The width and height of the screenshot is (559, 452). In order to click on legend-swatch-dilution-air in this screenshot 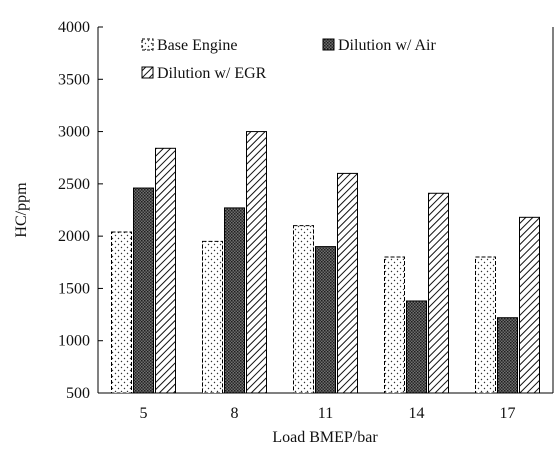, I will do `click(328, 44)`.